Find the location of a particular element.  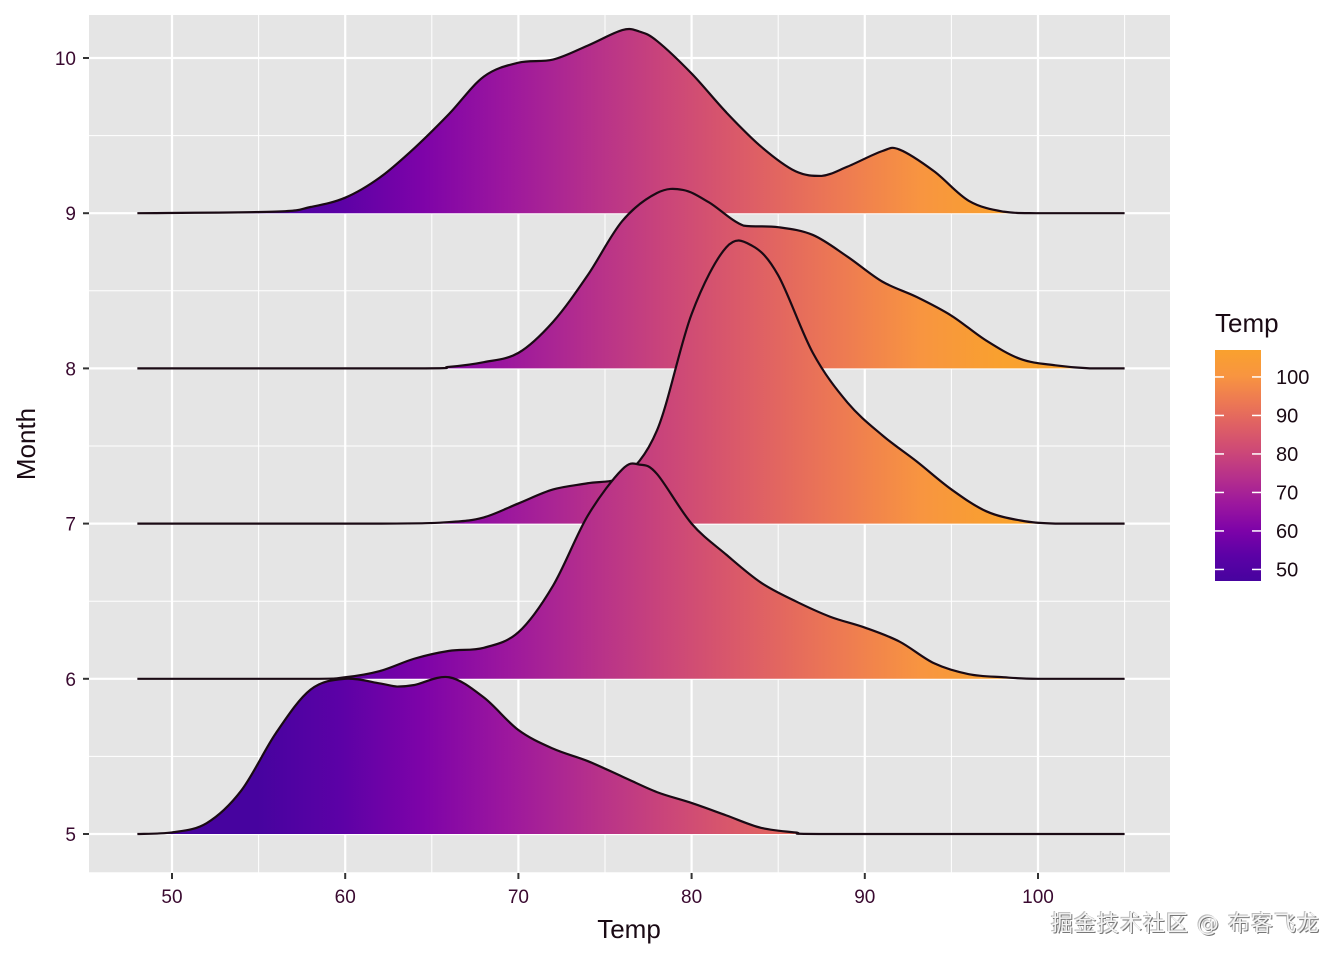

x-axis: 50 60 70 80 90 100 is located at coordinates (607, 890).